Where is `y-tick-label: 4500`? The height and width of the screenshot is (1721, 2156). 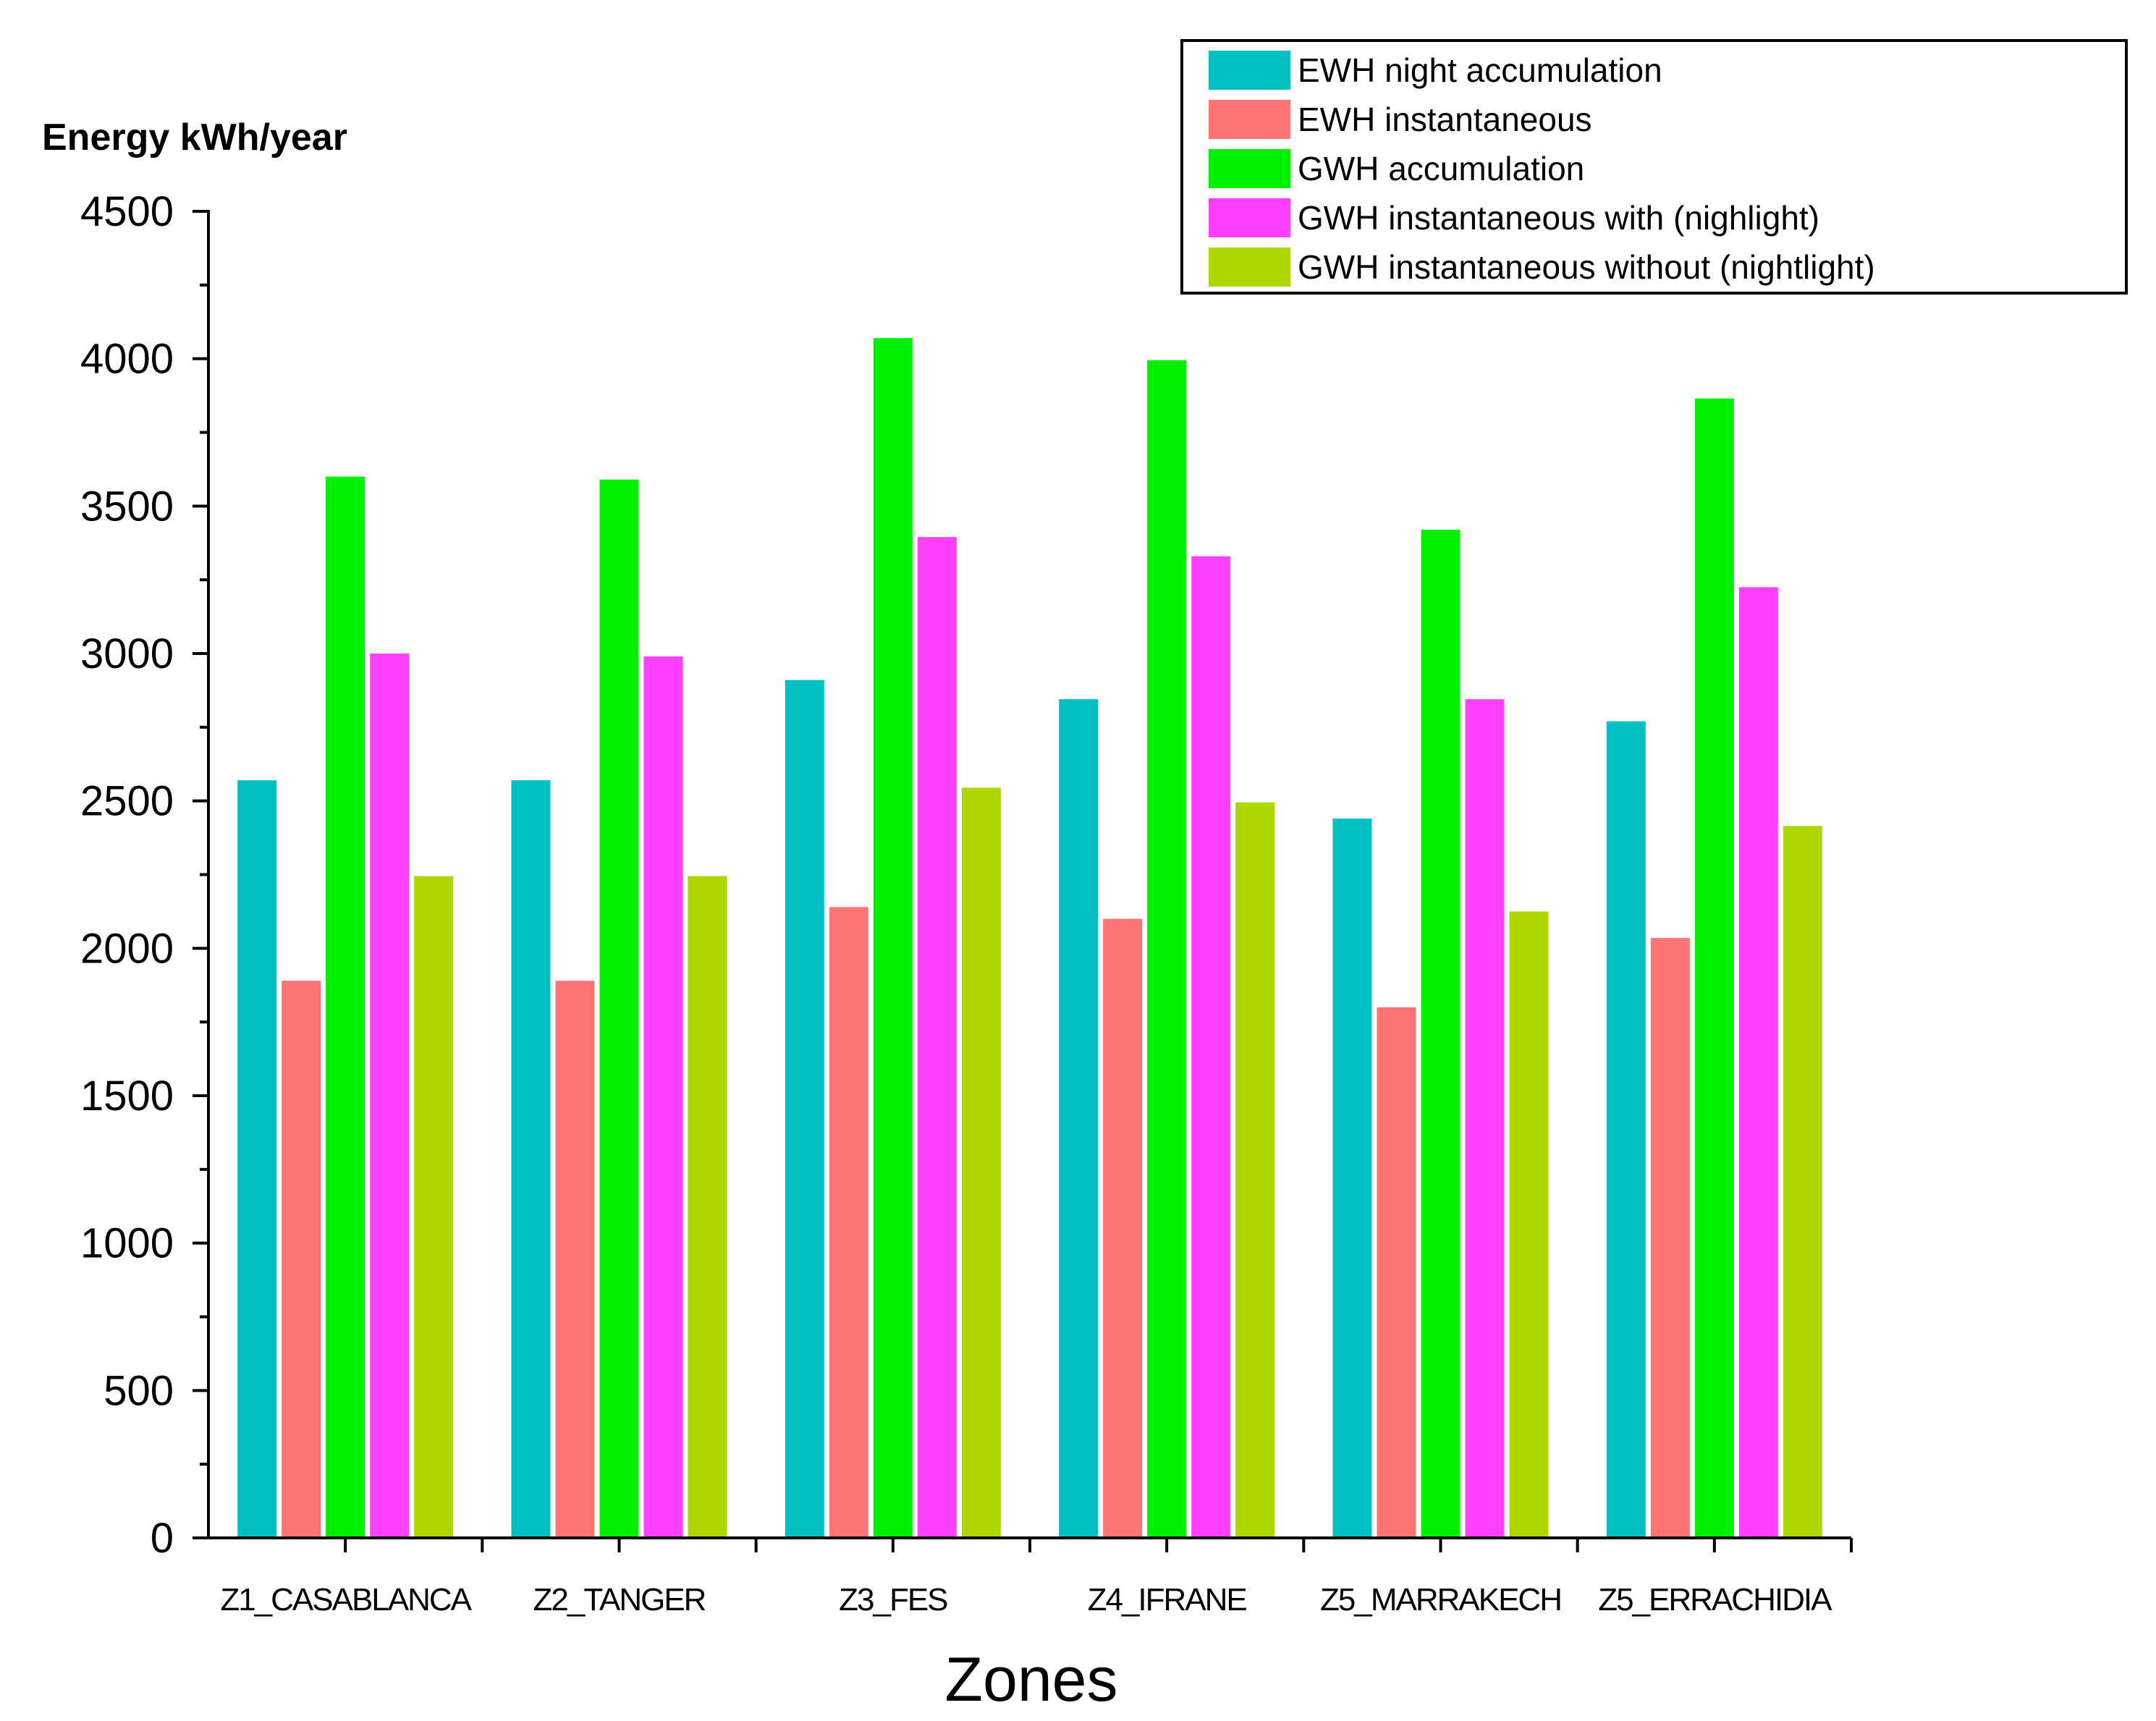
y-tick-label: 4500 is located at coordinates (127, 211).